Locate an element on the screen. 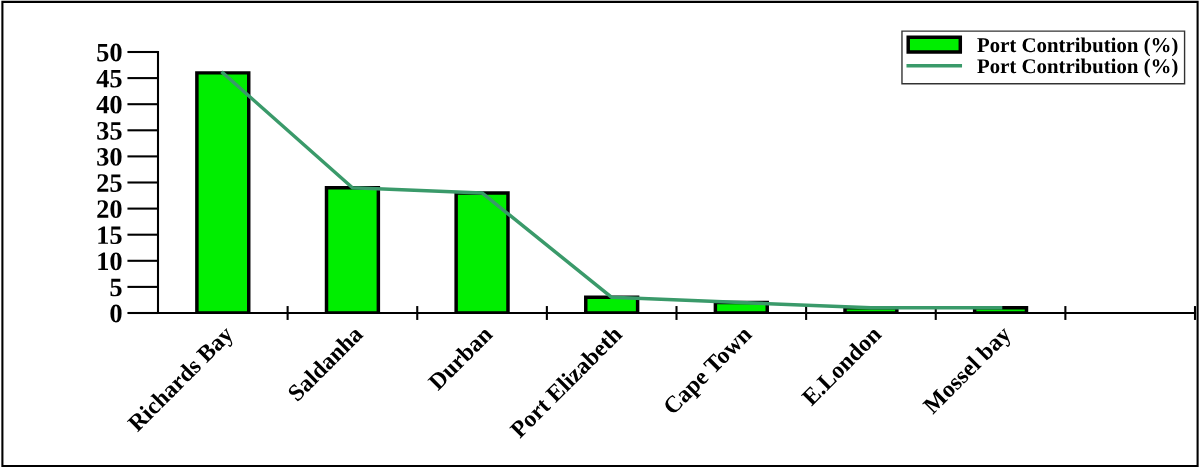 The height and width of the screenshot is (467, 1200). y-tick-label: 20 is located at coordinates (109, 209).